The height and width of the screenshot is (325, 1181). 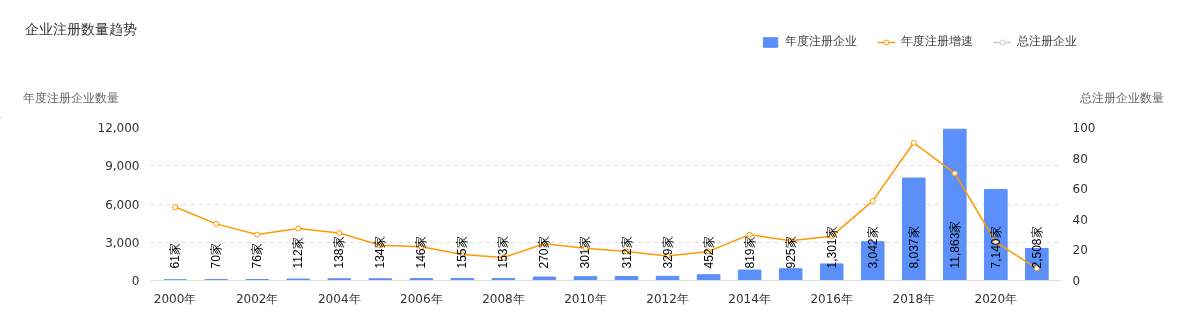 What do you see at coordinates (585, 252) in the screenshot?
I see `data-label: 301家` at bounding box center [585, 252].